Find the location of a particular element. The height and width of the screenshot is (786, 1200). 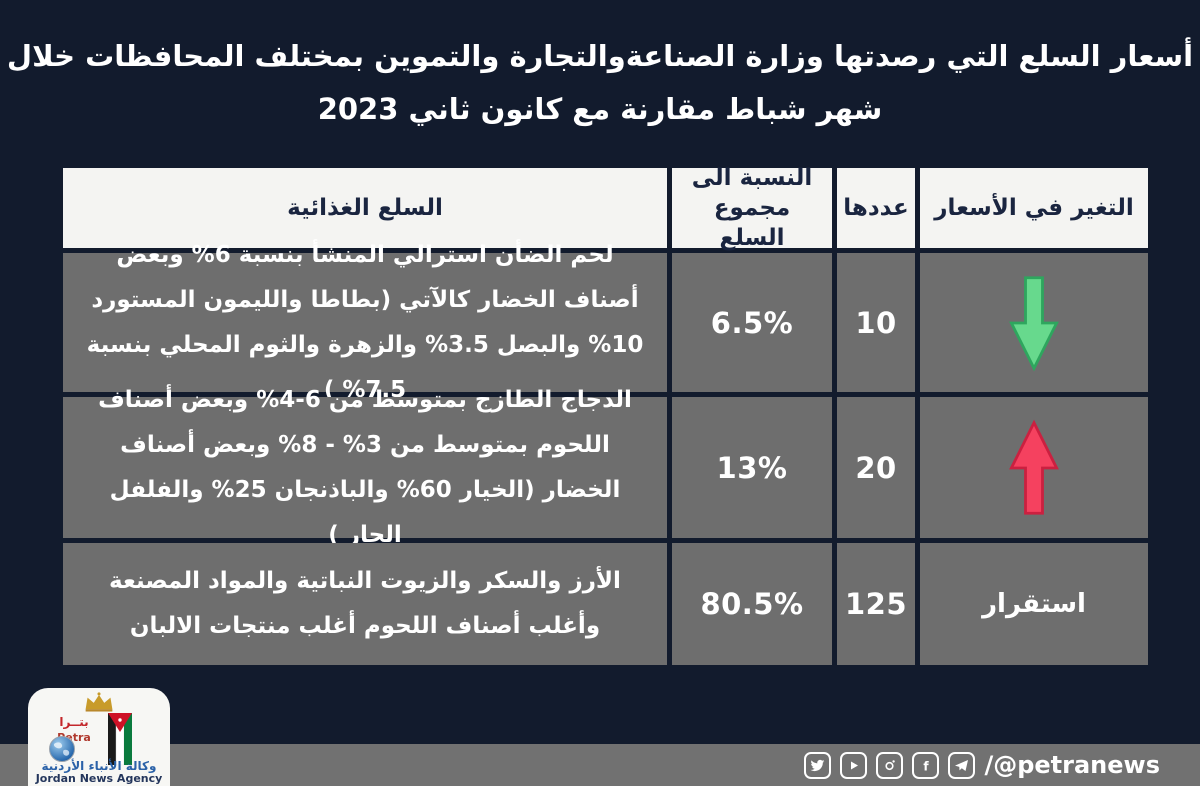

jordan-flag-icon is located at coordinates (120, 739).